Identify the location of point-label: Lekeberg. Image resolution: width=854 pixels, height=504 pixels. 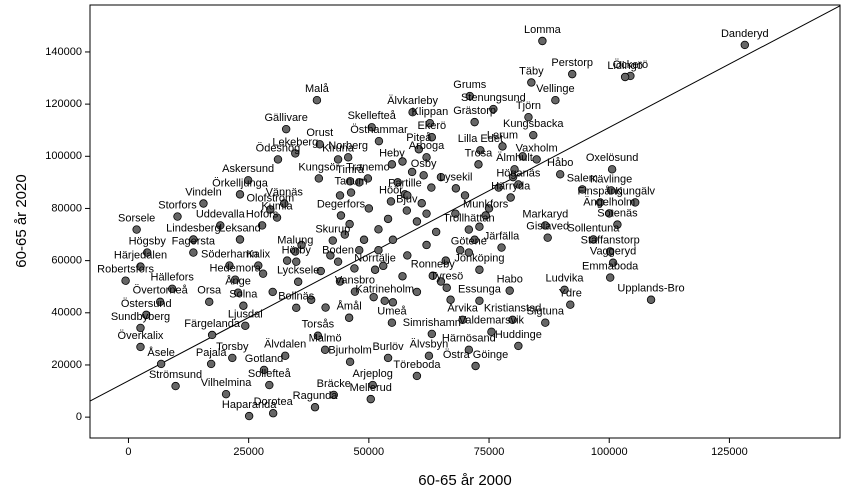
(295, 142).